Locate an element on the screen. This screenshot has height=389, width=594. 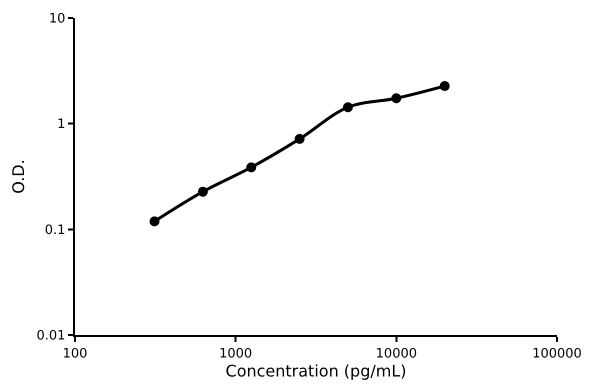
y-tick-label: 10 is located at coordinates (57, 19).